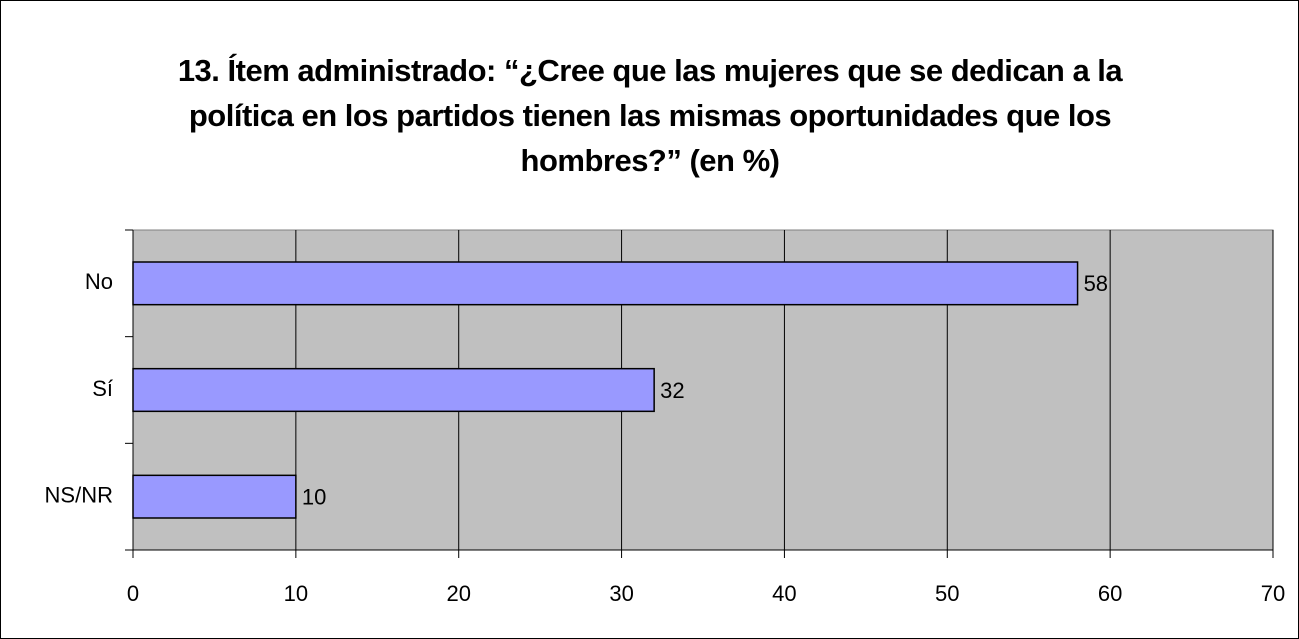 The image size is (1299, 639). Describe the element at coordinates (672, 390) in the screenshot. I see `data-label: 32` at that location.